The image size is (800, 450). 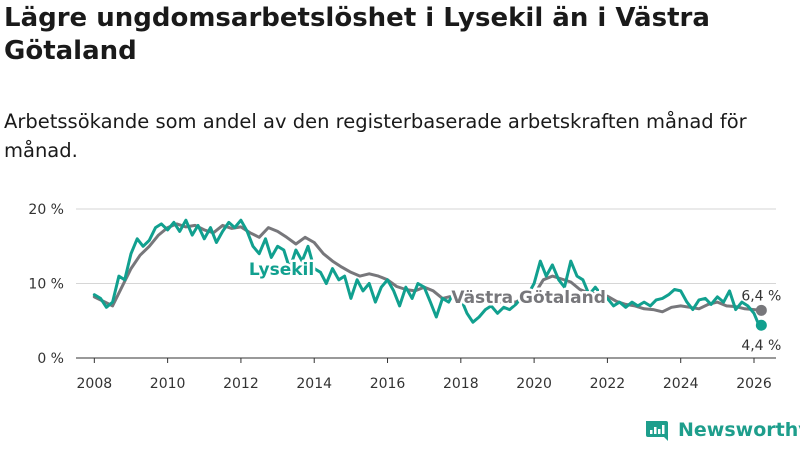 What do you see at coordinates (657, 431) in the screenshot?
I see `newsworthy-chart-icon` at bounding box center [657, 431].